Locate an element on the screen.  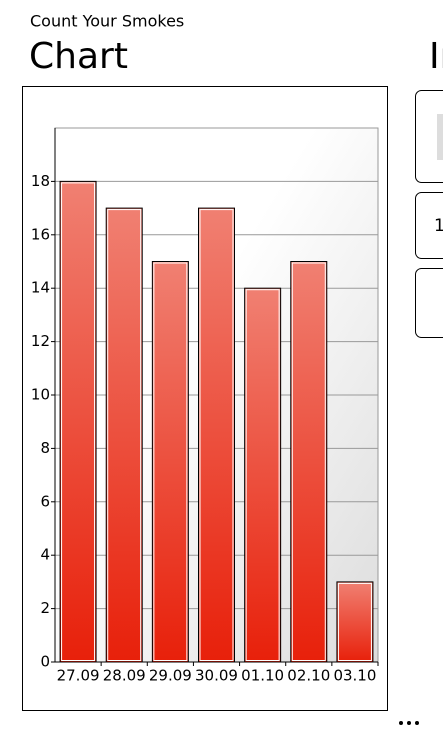
y-tick-label: 6 is located at coordinates (45, 501).